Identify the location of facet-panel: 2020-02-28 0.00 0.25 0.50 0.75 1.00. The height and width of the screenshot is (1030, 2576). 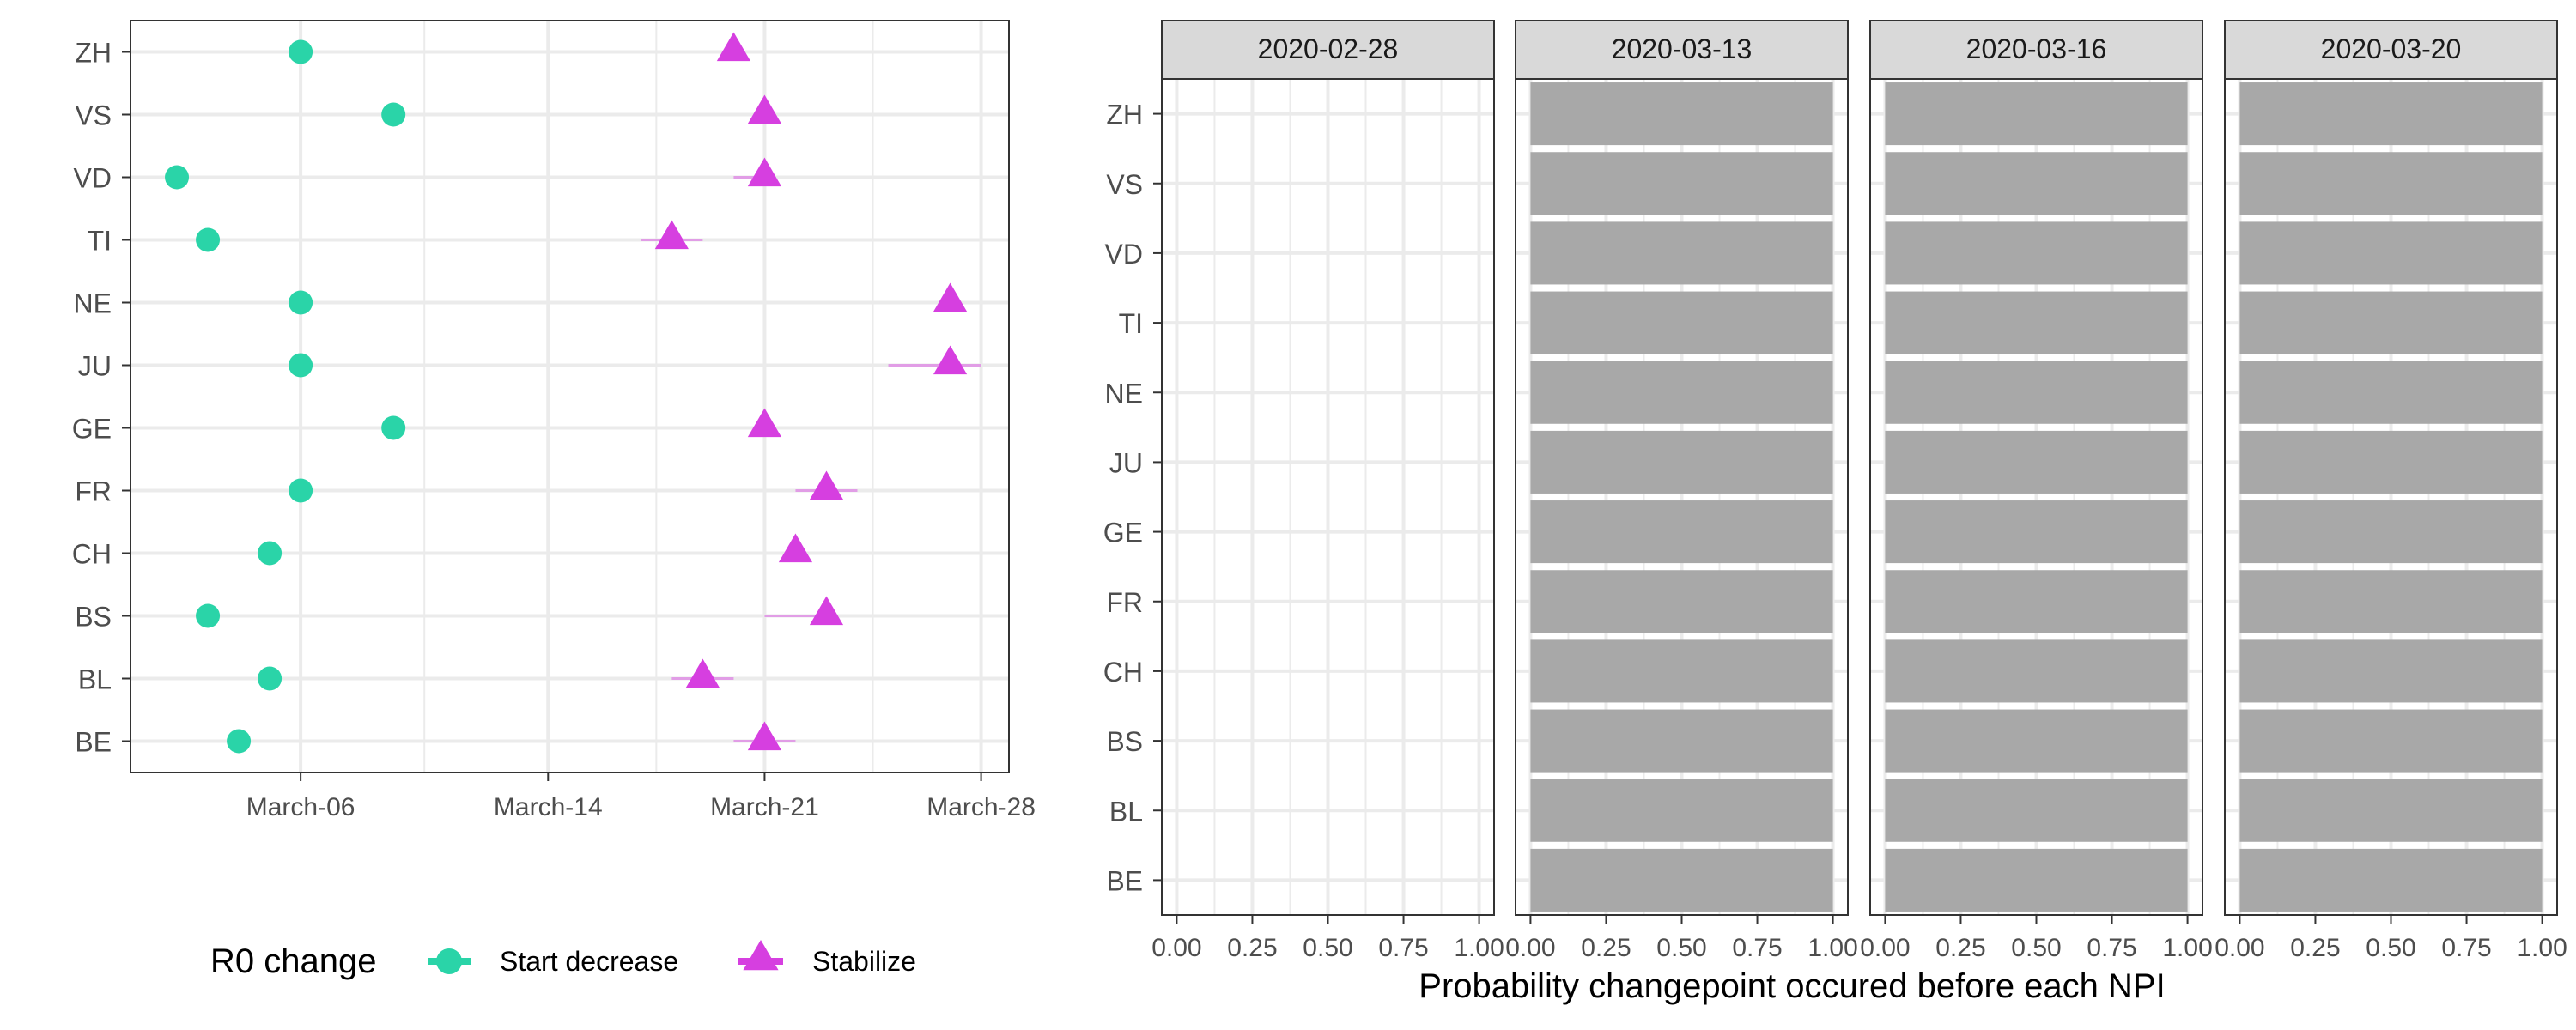
(1327, 491).